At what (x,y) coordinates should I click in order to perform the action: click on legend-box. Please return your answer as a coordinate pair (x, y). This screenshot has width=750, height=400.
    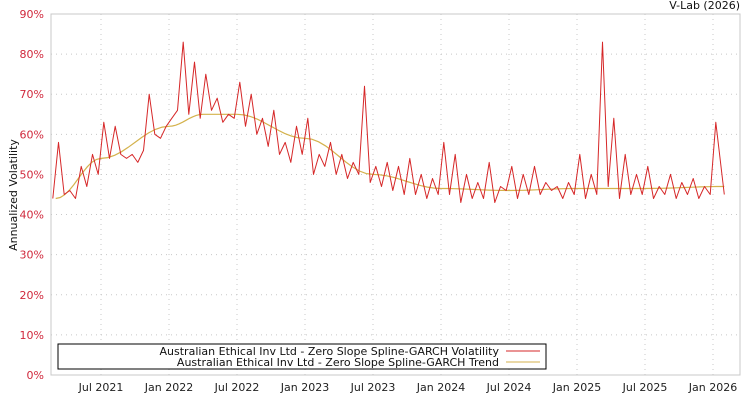
    Looking at the image, I should click on (302, 356).